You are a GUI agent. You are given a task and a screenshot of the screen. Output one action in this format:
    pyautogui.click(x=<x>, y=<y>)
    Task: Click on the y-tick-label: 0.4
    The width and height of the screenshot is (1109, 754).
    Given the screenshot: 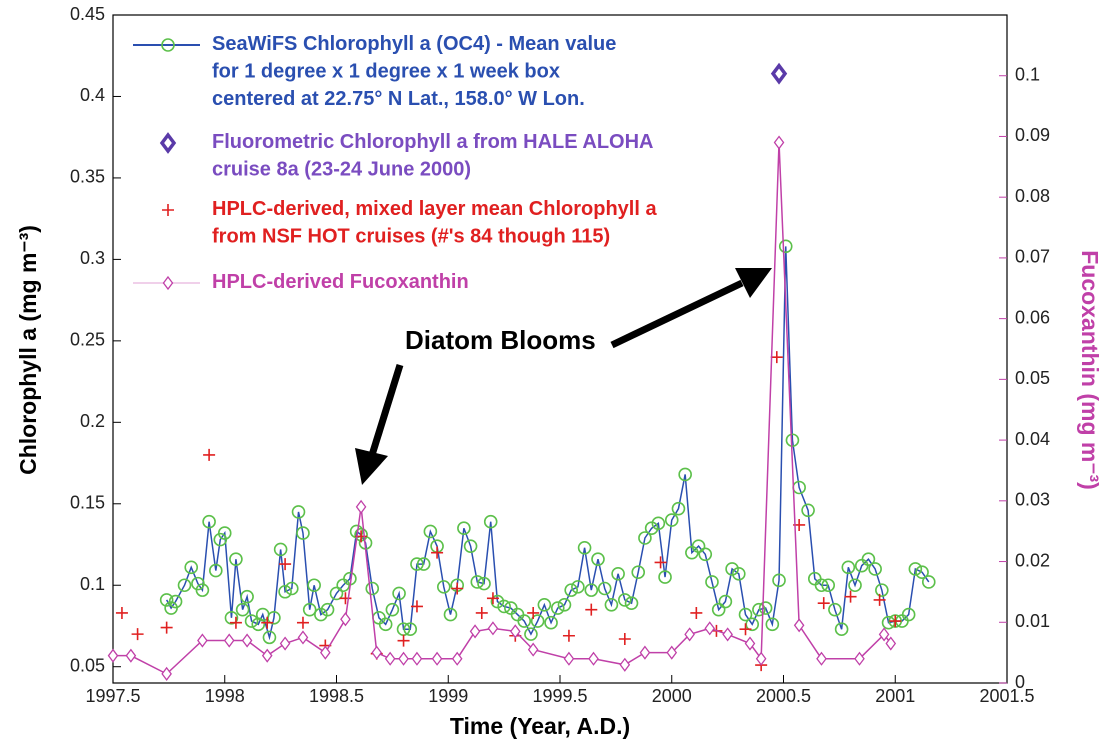 What is the action you would take?
    pyautogui.click(x=92, y=95)
    